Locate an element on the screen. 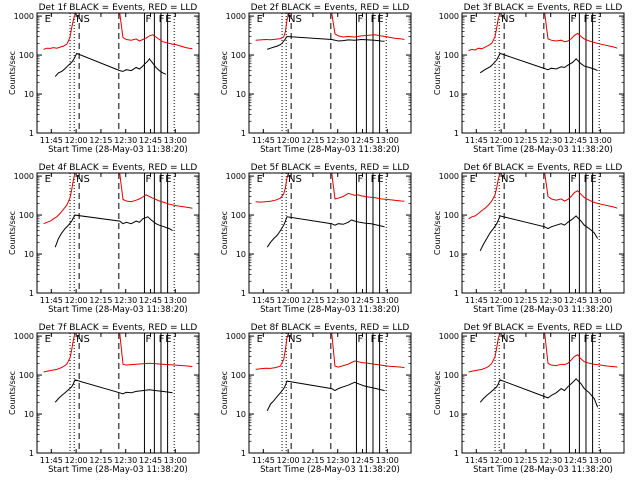 This screenshot has height=484, width=640. panel-title: Det 4f BLACK = Events, RED = LLD is located at coordinates (118, 168).